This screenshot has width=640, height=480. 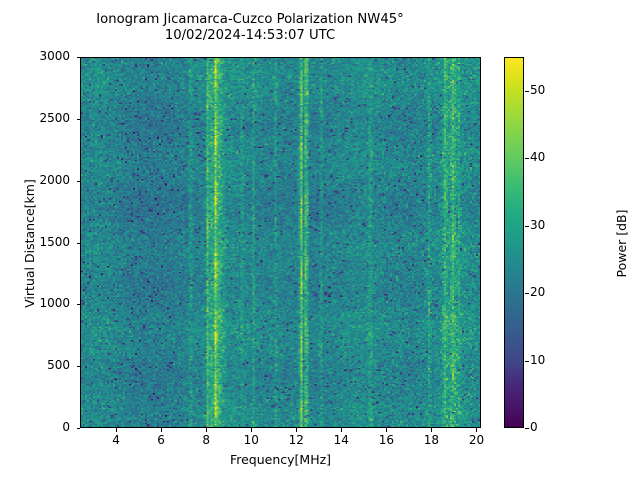 I want to click on x-axis-tick-label: 6, so click(x=161, y=440).